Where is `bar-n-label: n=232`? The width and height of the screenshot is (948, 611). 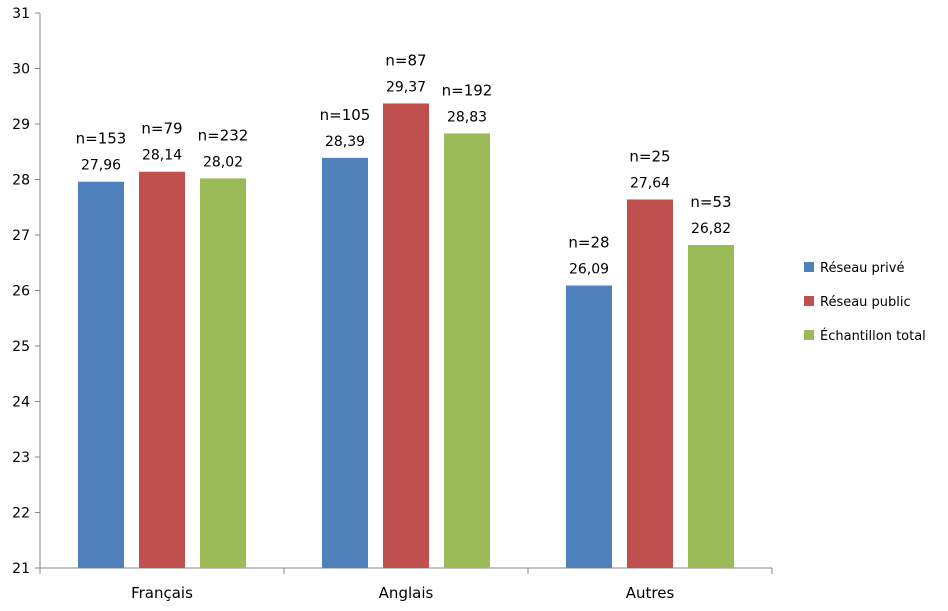
bar-n-label: n=232 is located at coordinates (223, 135).